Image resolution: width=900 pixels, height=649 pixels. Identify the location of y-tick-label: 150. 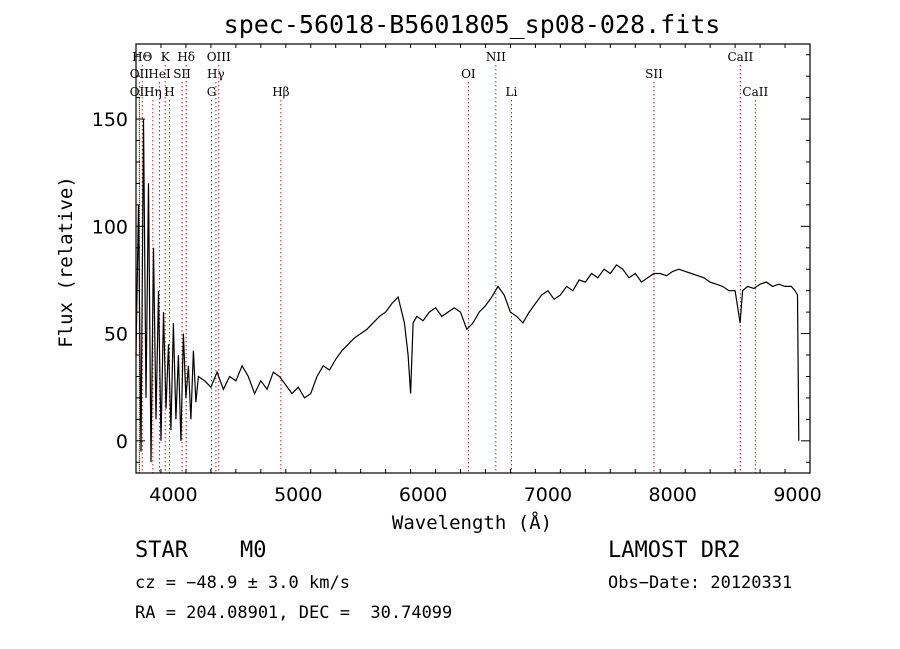
(110, 120).